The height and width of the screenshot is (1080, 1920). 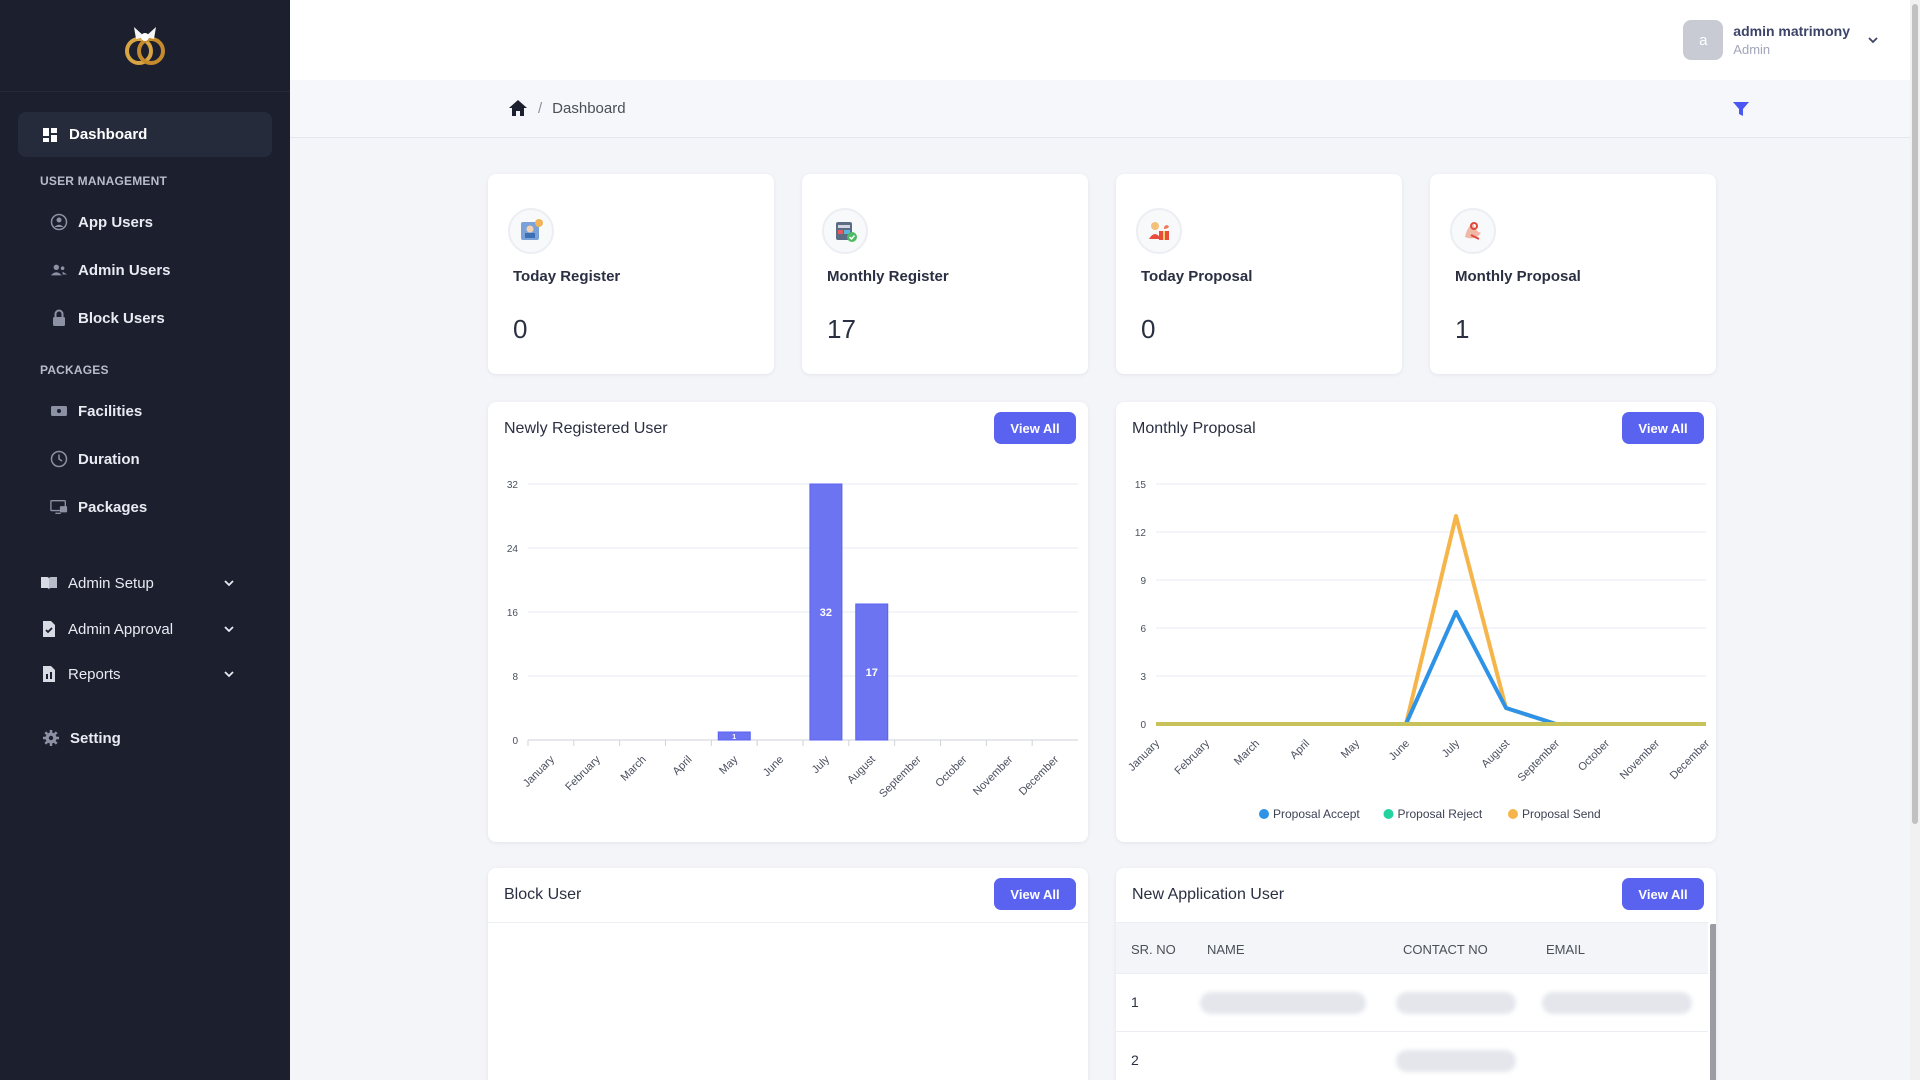 What do you see at coordinates (138, 583) in the screenshot?
I see `sidebar-group-admin-setup: Admin Setup` at bounding box center [138, 583].